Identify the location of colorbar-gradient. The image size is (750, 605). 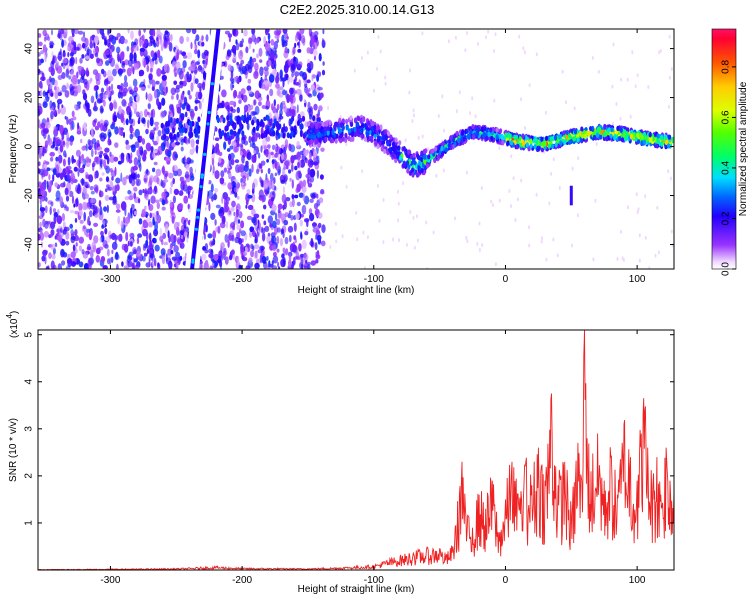
(724, 149).